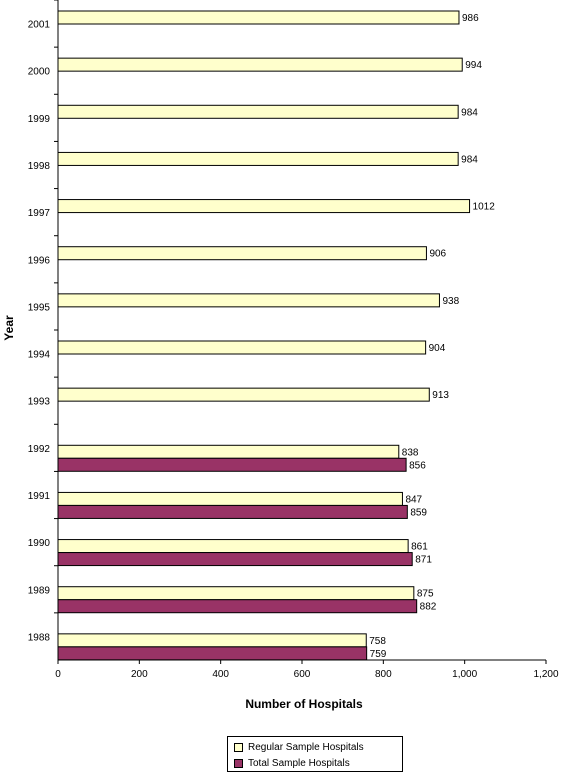 Image resolution: width=563 pixels, height=775 pixels. What do you see at coordinates (58, 674) in the screenshot?
I see `x-tick-label-0: 0` at bounding box center [58, 674].